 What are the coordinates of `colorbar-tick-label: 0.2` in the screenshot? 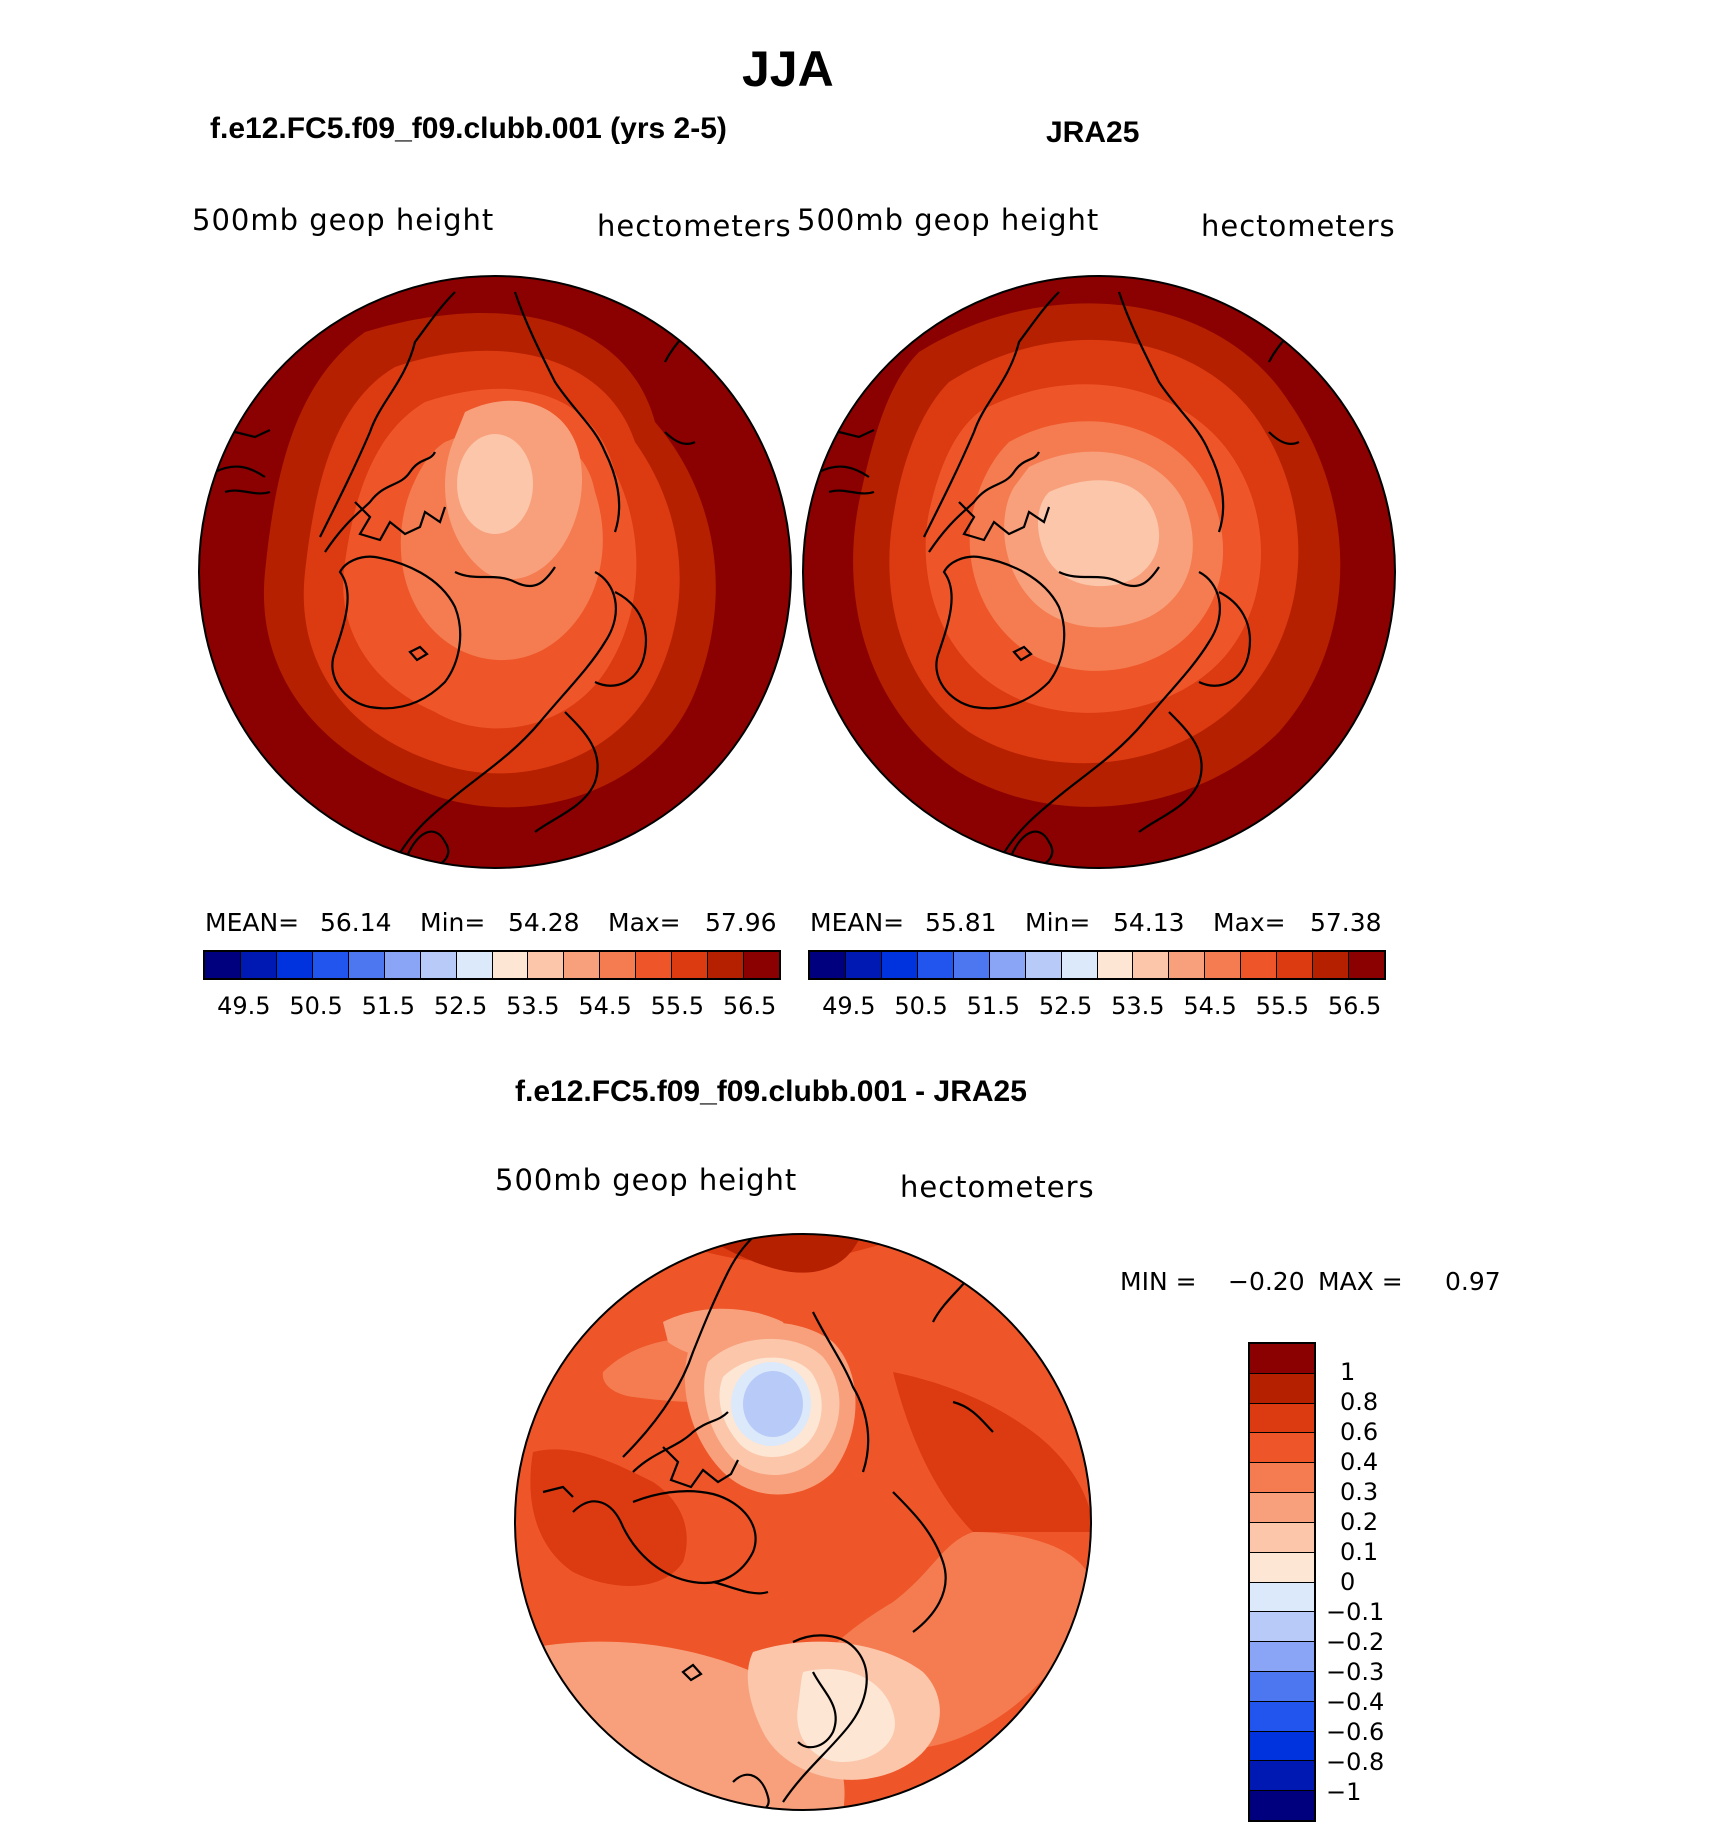 It's located at (1359, 1522).